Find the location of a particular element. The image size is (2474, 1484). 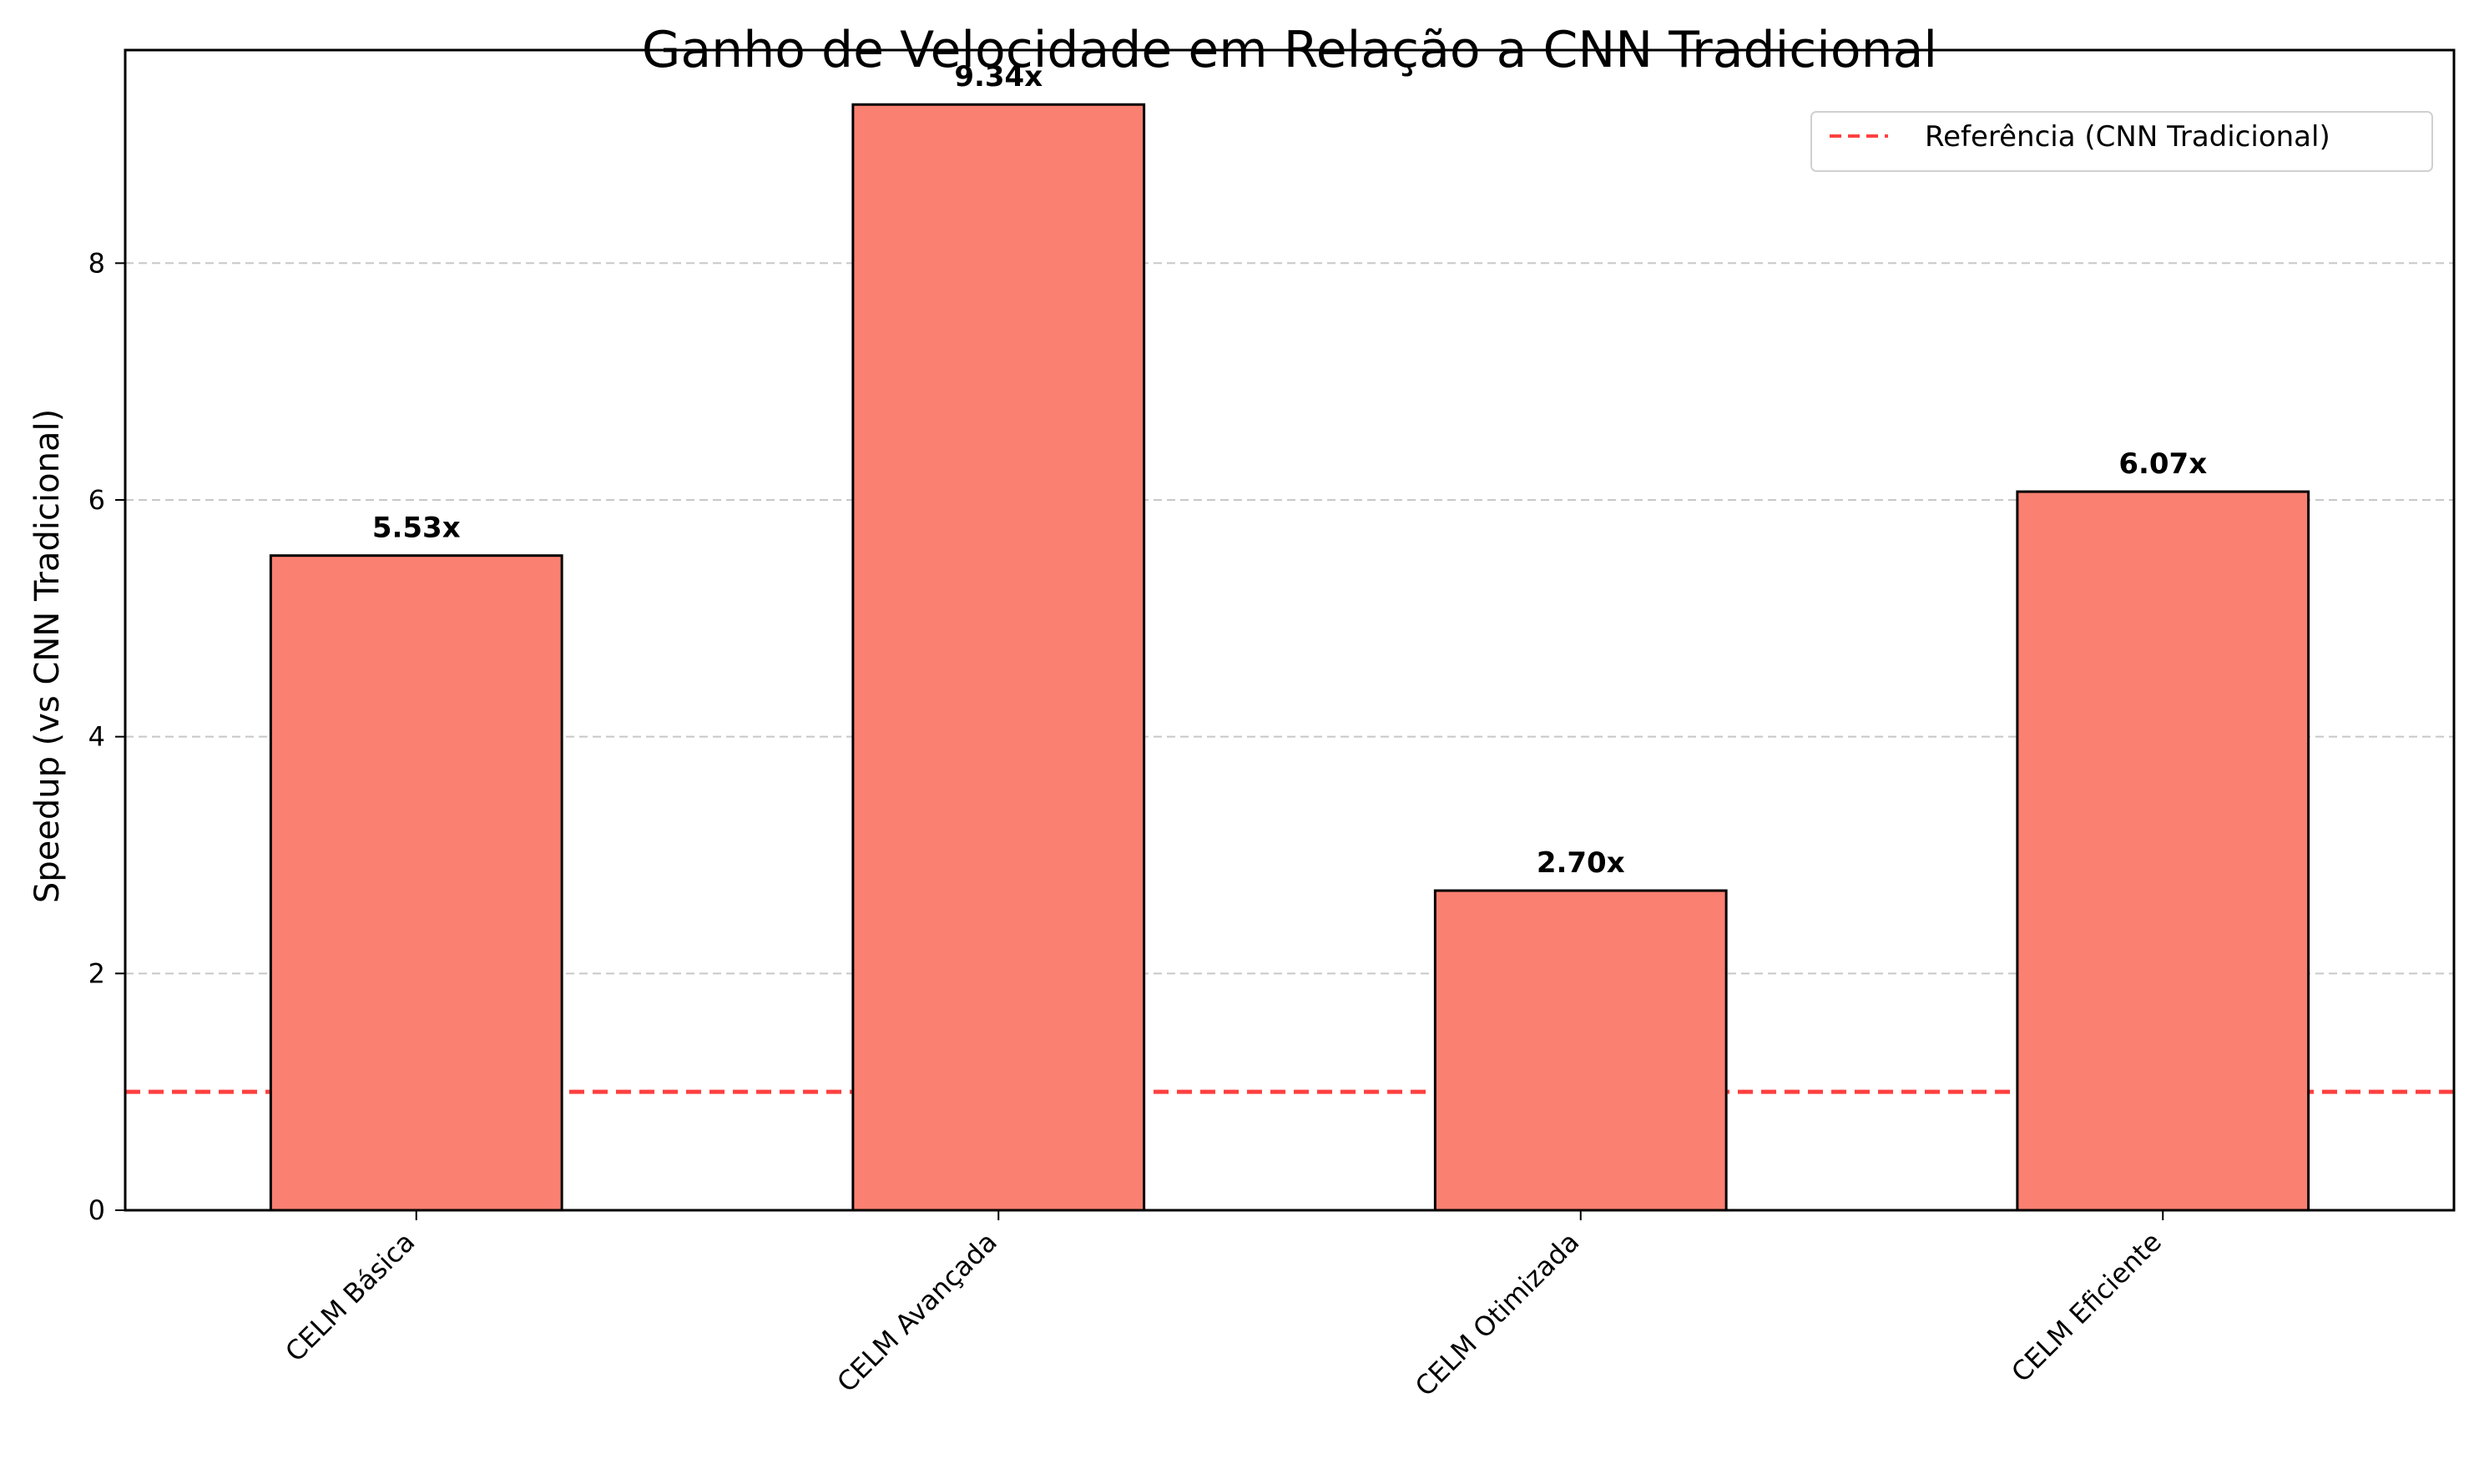

y-tick-label-4: 4 is located at coordinates (97, 737).